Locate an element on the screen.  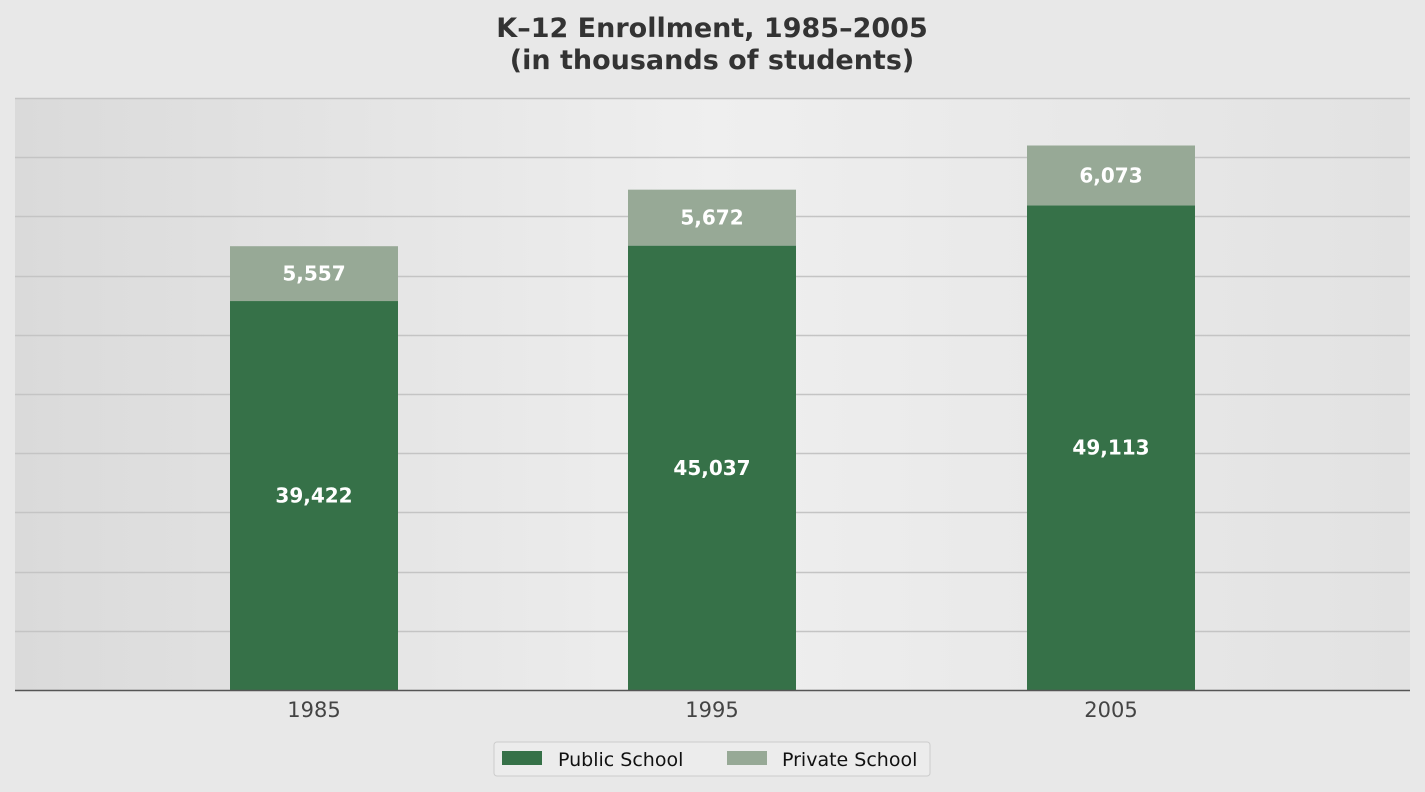
bar-value-label: 39,422 is located at coordinates (313, 496).